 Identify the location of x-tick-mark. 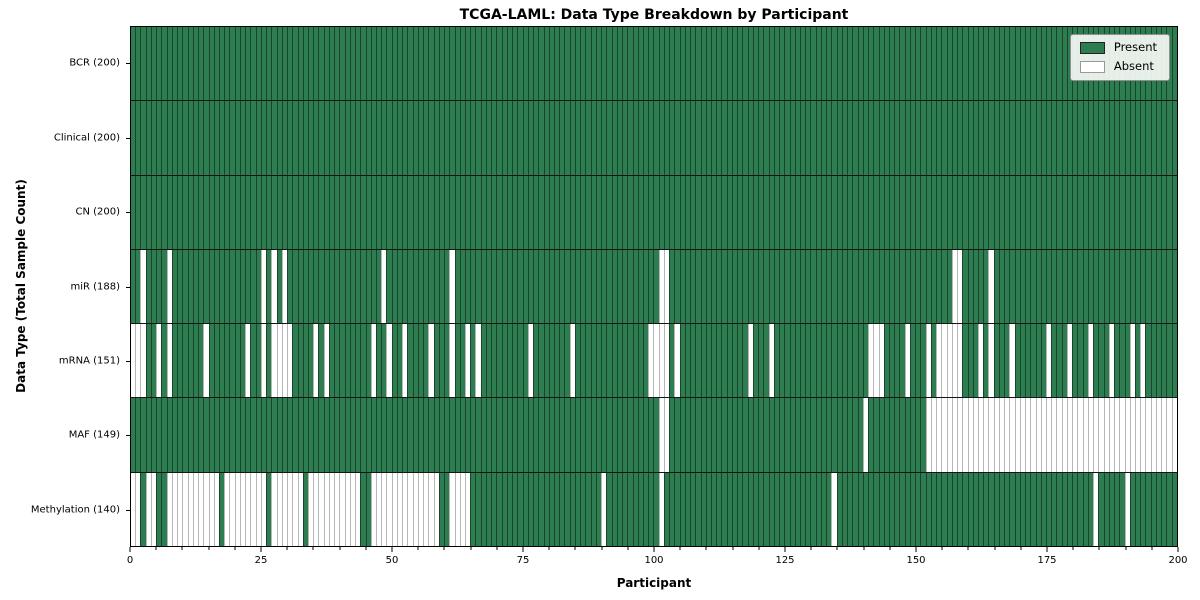
(130, 549).